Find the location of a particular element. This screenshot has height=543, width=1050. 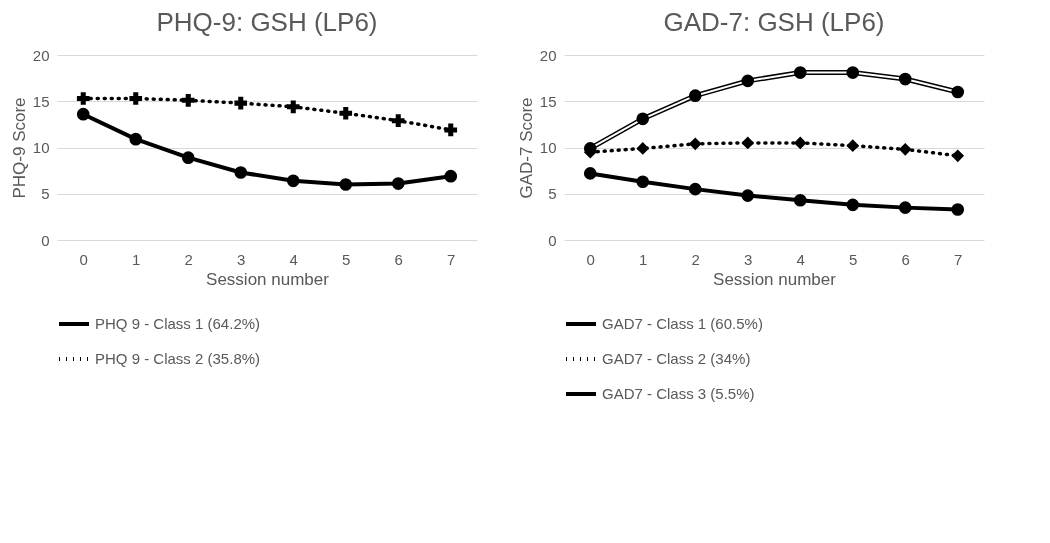

legend-label: PHQ 9 - Class 2 (35.8%) is located at coordinates (178, 358).